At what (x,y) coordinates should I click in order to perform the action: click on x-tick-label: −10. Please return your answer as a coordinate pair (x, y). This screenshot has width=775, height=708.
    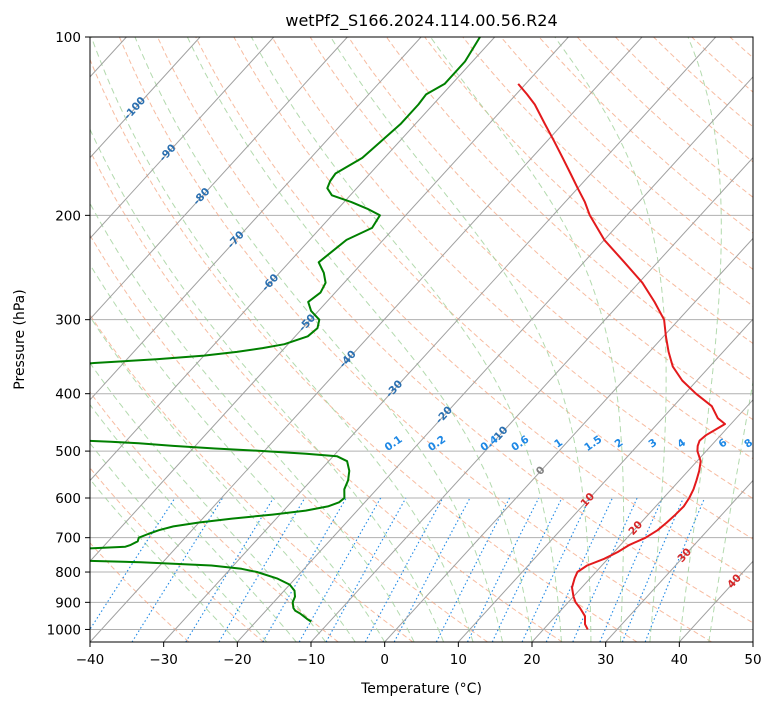
    Looking at the image, I should click on (311, 660).